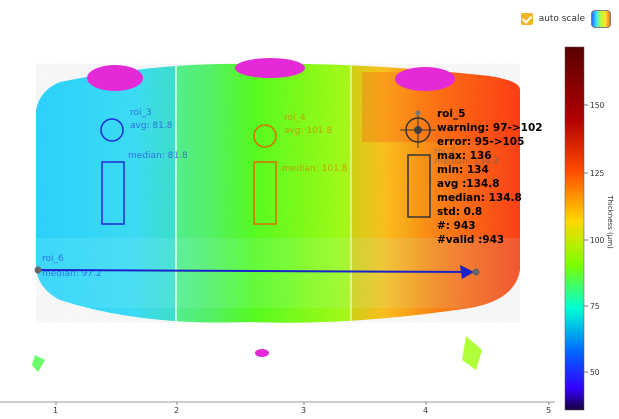 The image size is (619, 419). I want to click on colorbar, so click(576, 228).